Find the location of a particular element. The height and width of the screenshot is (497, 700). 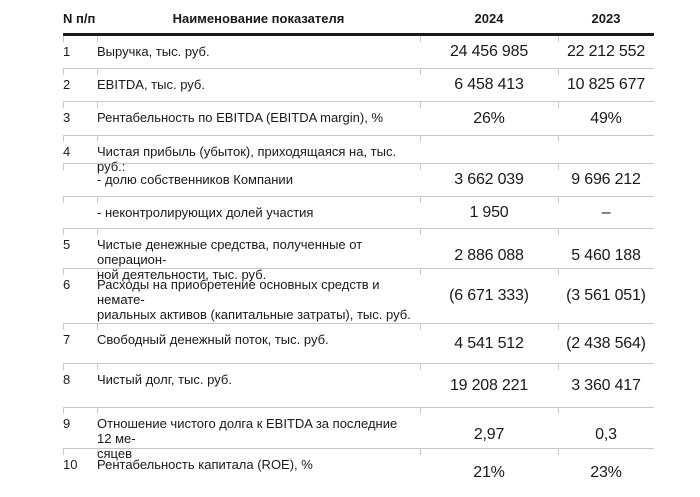

value-2023-cell: 23% is located at coordinates (606, 473).